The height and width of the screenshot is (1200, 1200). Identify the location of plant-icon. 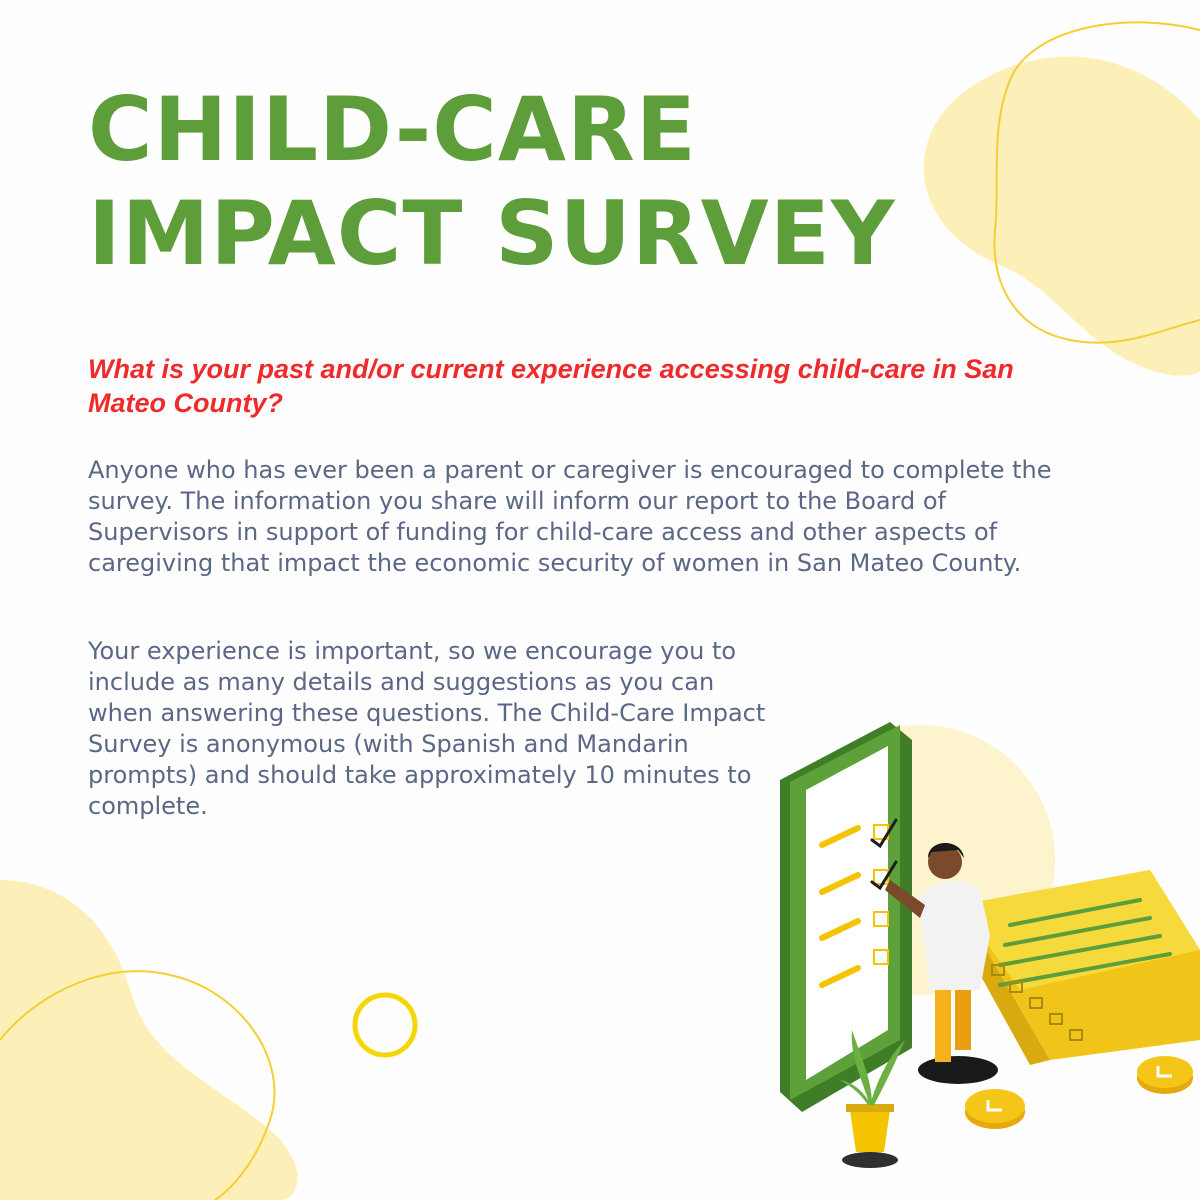
(872, 1099).